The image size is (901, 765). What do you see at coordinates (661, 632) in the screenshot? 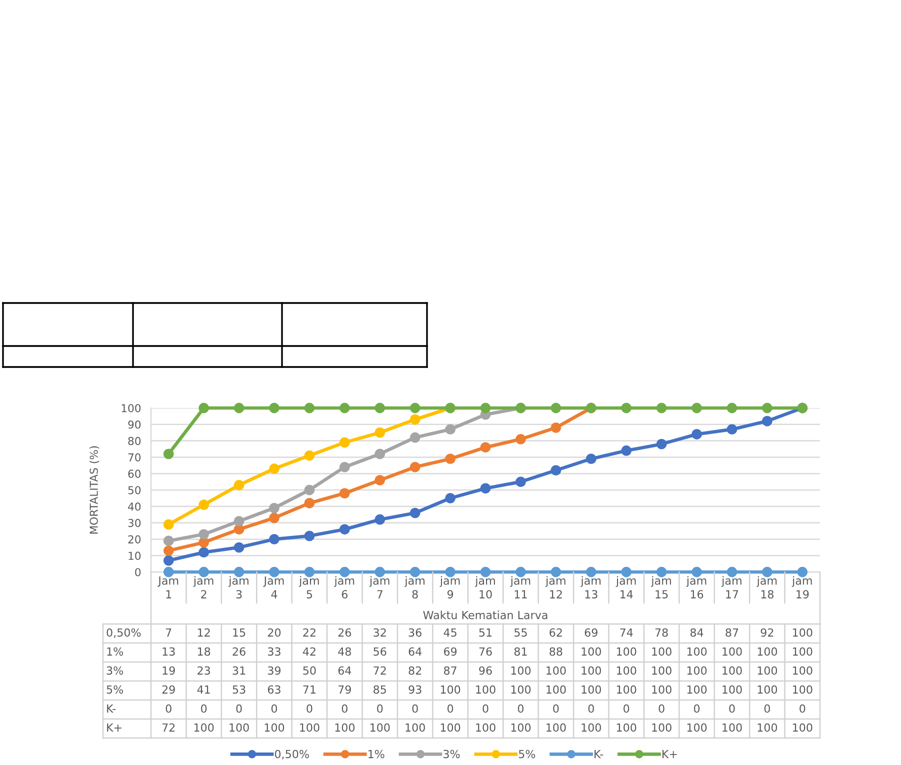
I see `data-label: 78` at bounding box center [661, 632].